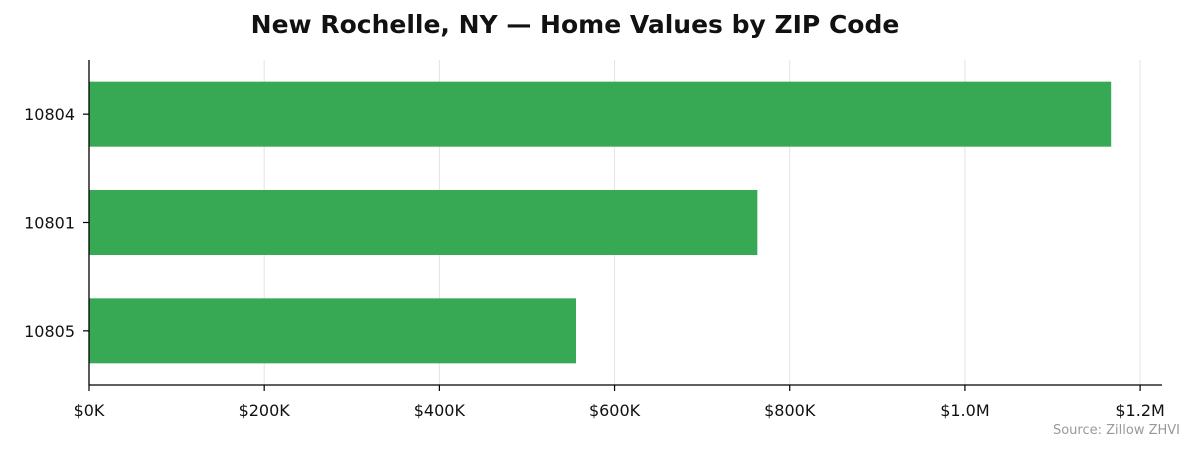 The image size is (1195, 455). Describe the element at coordinates (964, 410) in the screenshot. I see `x-tick-label: $1.0M` at that location.